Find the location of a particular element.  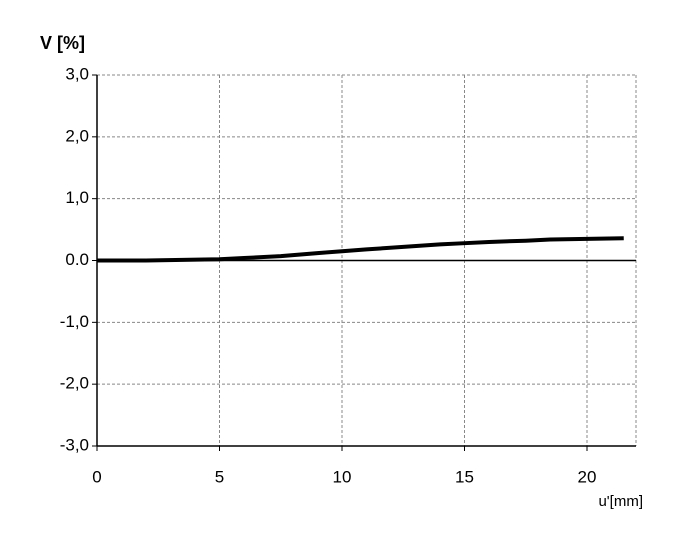

data-line is located at coordinates (360, 249).